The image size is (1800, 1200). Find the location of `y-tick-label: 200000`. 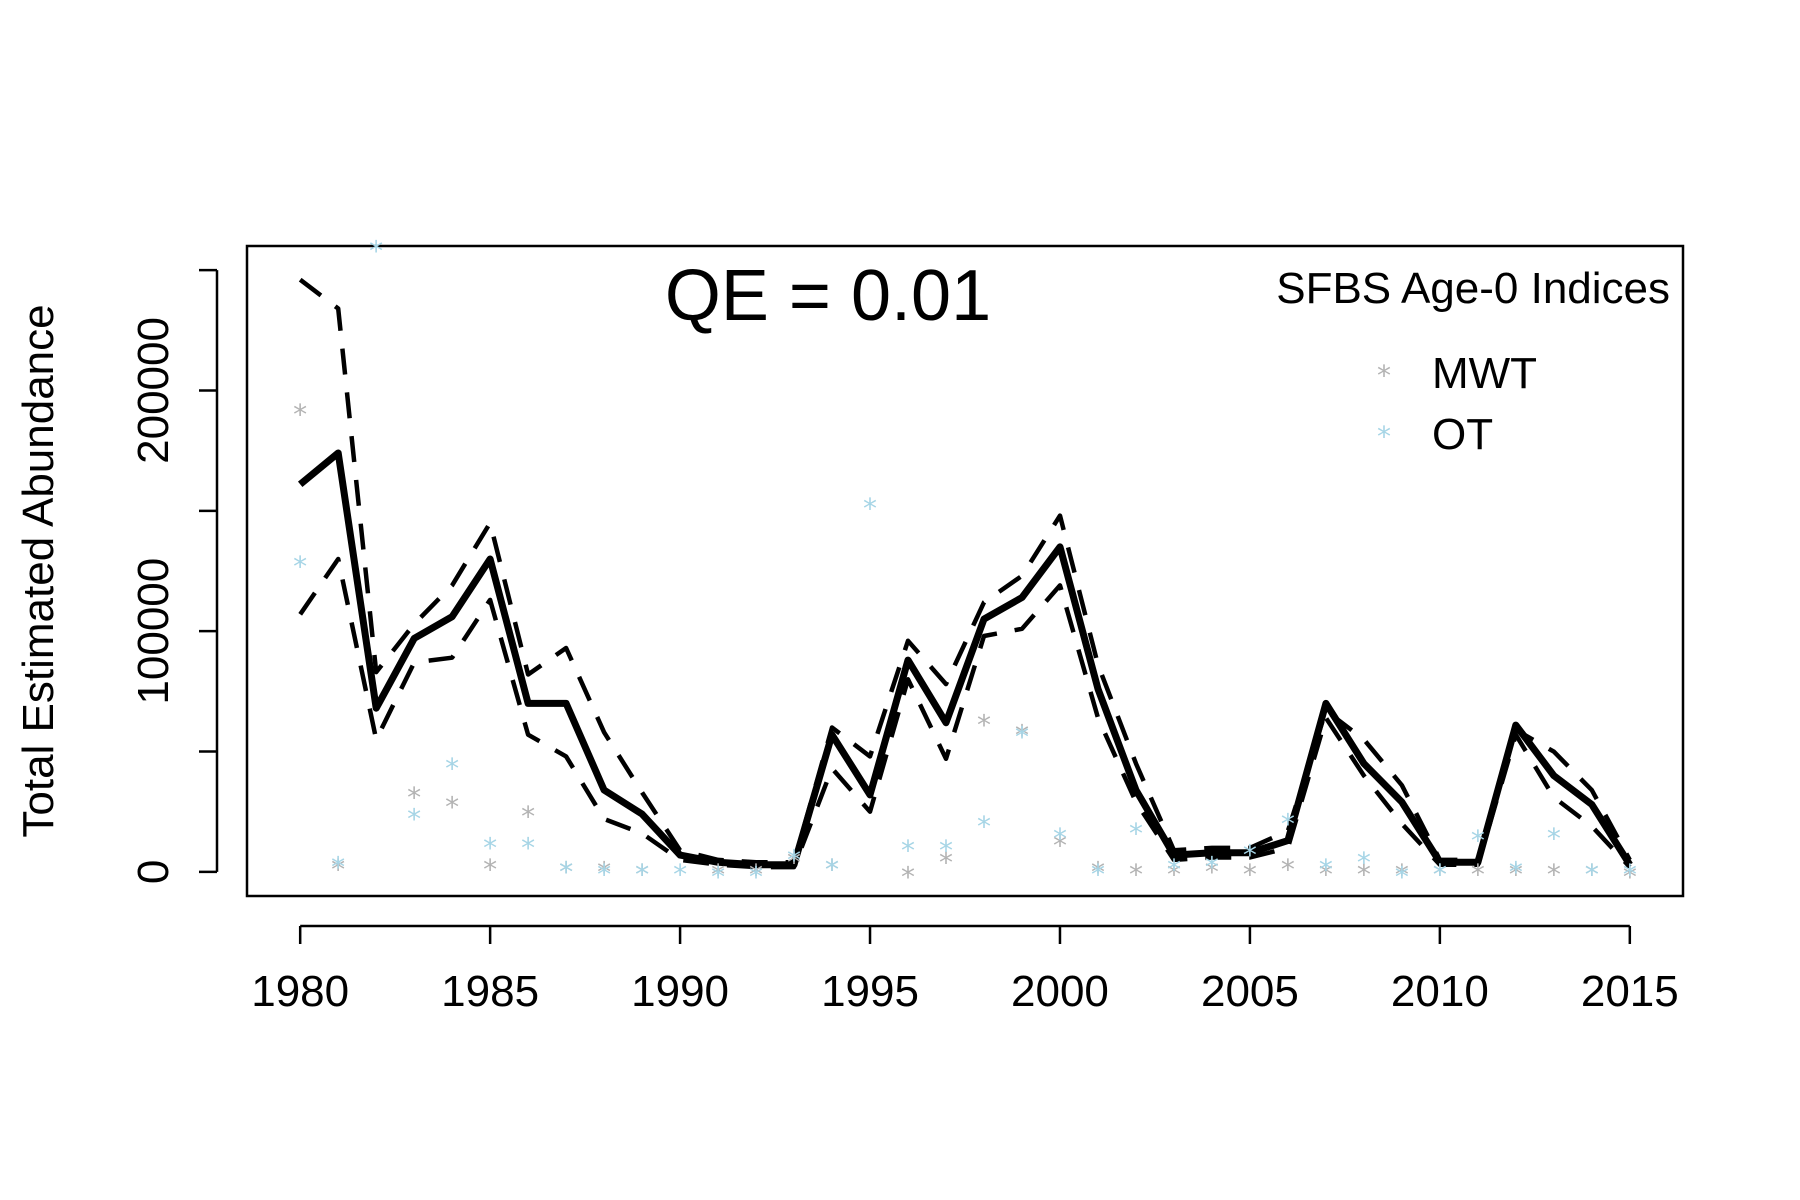

y-tick-label: 200000 is located at coordinates (153, 390).